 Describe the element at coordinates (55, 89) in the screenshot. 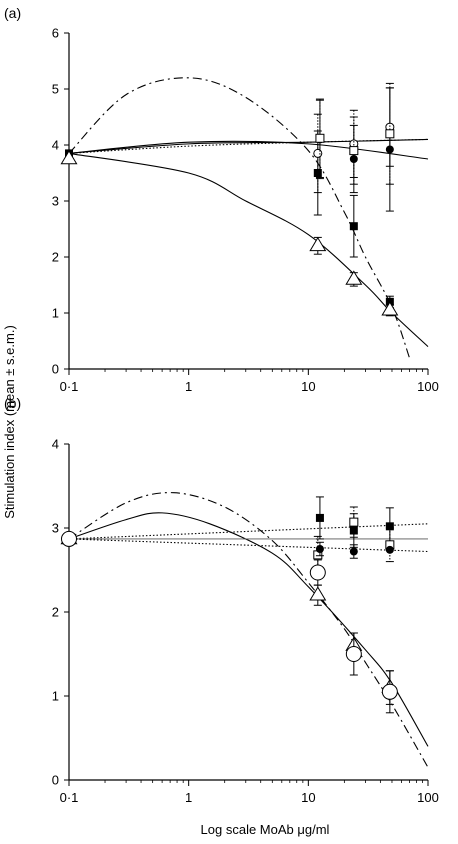

I see `y-tick-label: 5` at that location.